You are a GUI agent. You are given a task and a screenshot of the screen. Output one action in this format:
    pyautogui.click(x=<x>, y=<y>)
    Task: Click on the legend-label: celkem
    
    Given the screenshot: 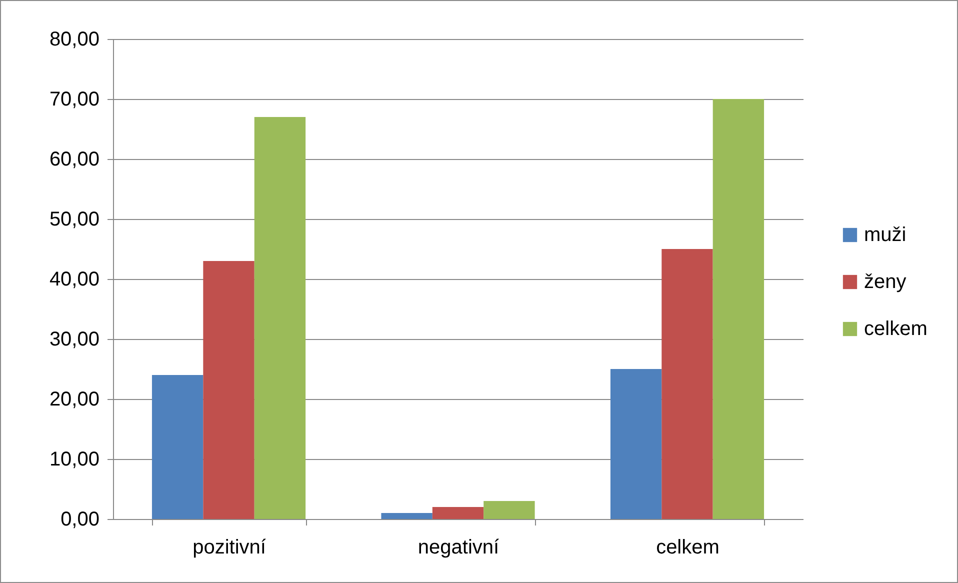 What is the action you would take?
    pyautogui.click(x=896, y=329)
    